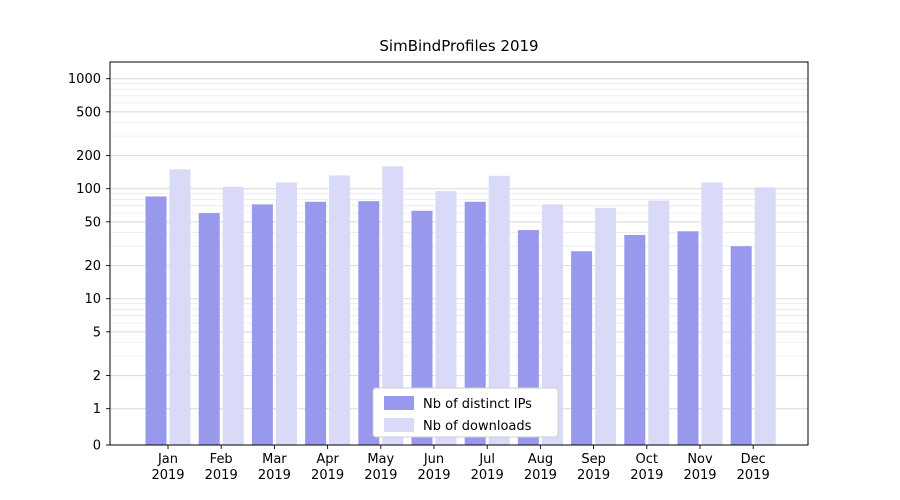 The width and height of the screenshot is (900, 500). What do you see at coordinates (486, 459) in the screenshot?
I see `x-tick-label-month: Jul` at bounding box center [486, 459].